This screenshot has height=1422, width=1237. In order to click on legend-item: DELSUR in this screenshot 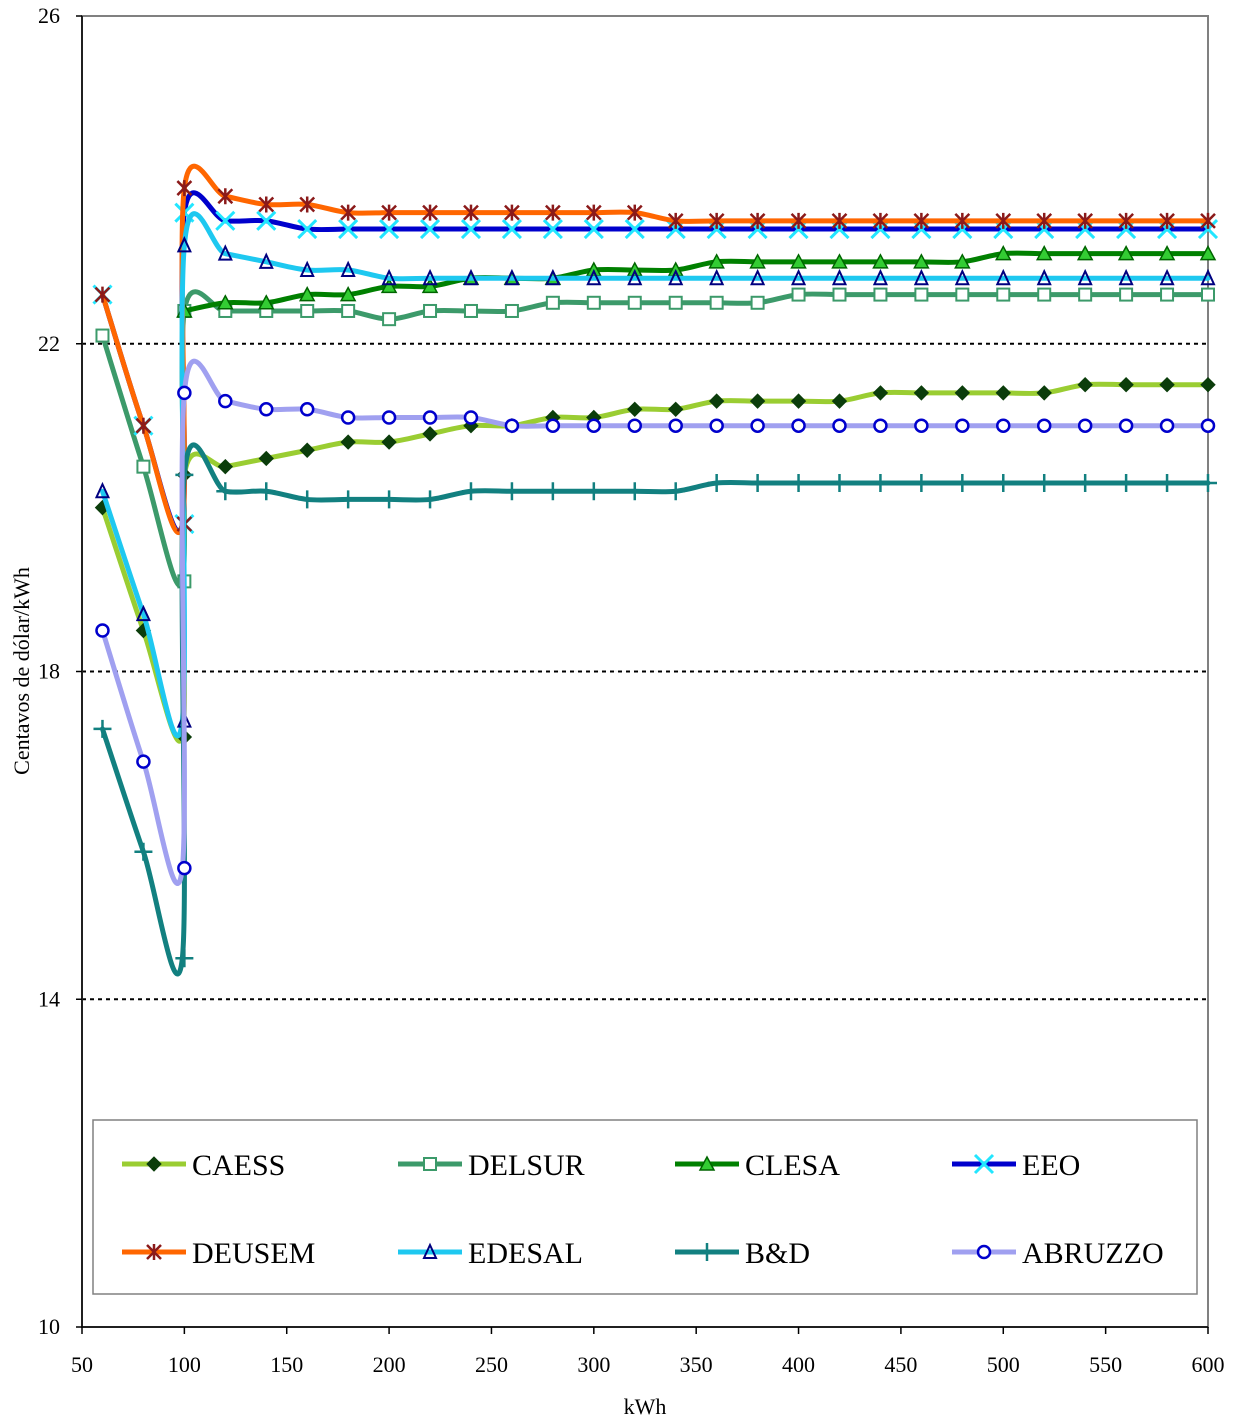, I will do `click(491, 1165)`.